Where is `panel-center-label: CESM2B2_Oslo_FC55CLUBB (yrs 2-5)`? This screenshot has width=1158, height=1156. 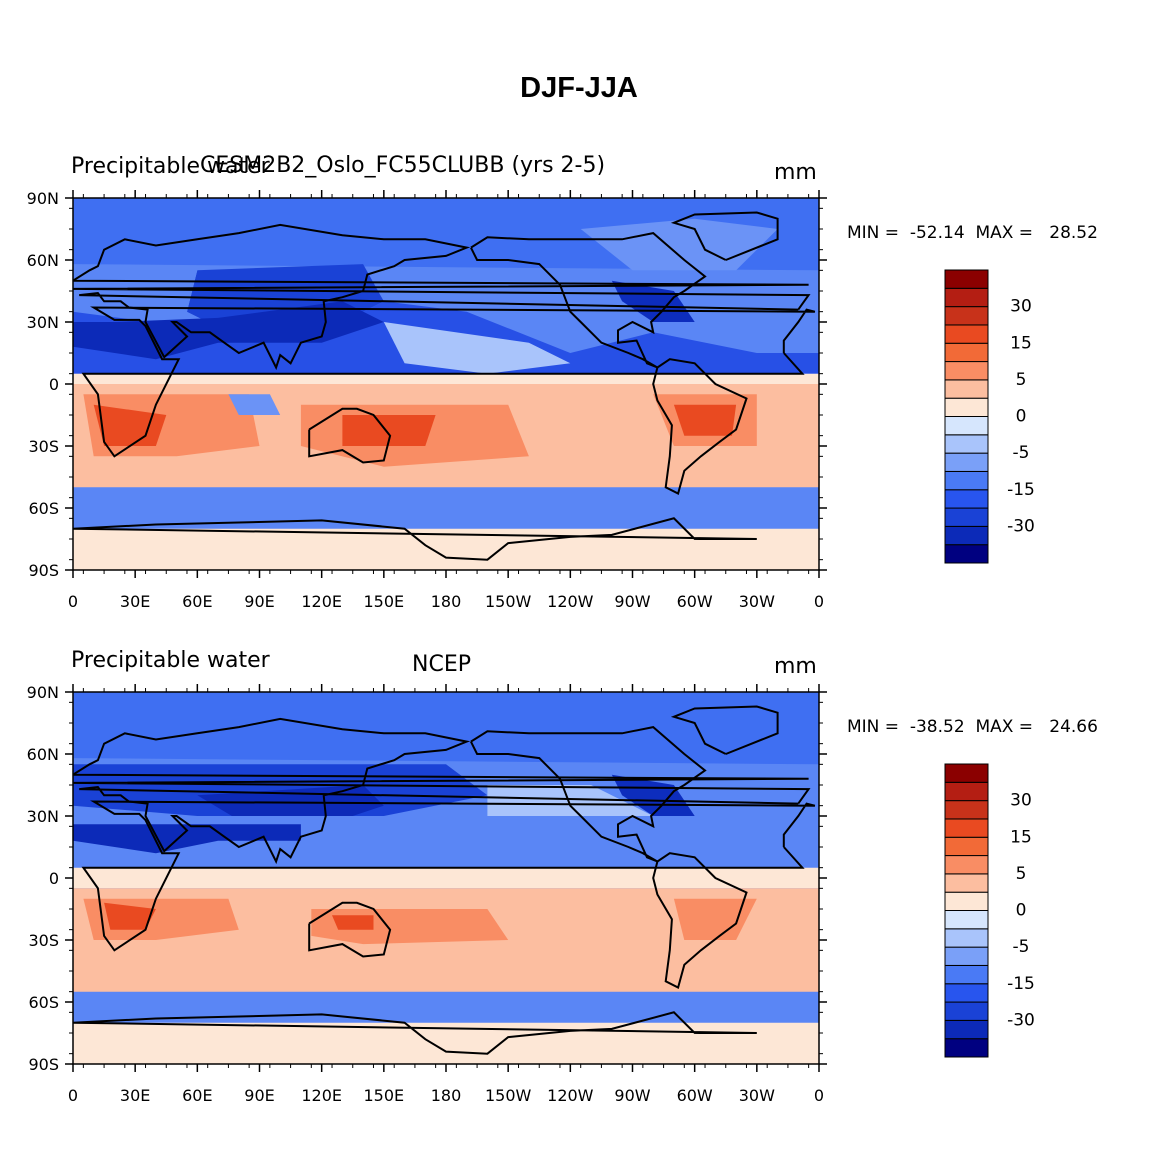 panel-center-label: CESM2B2_Oslo_FC55CLUBB (yrs 2-5) is located at coordinates (403, 165).